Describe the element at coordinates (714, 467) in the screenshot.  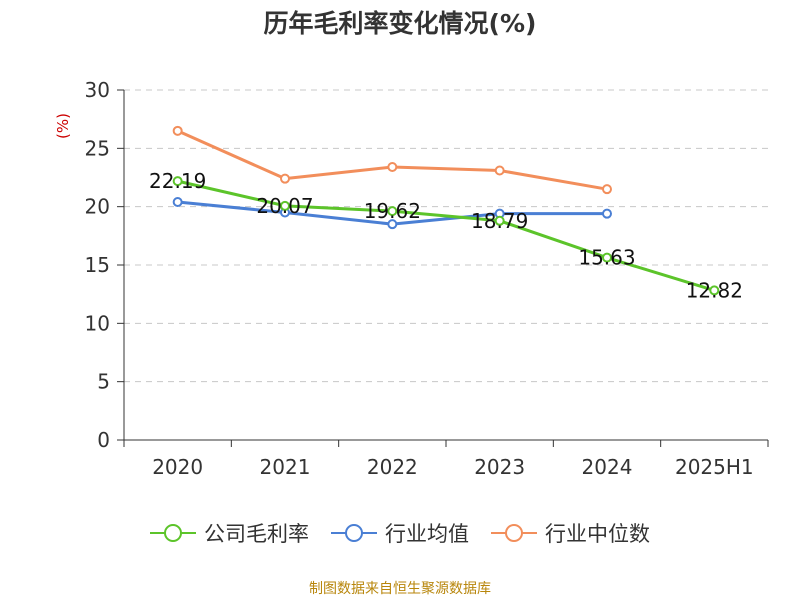
I see `x-tick-label-2025H1: 2025H1` at that location.